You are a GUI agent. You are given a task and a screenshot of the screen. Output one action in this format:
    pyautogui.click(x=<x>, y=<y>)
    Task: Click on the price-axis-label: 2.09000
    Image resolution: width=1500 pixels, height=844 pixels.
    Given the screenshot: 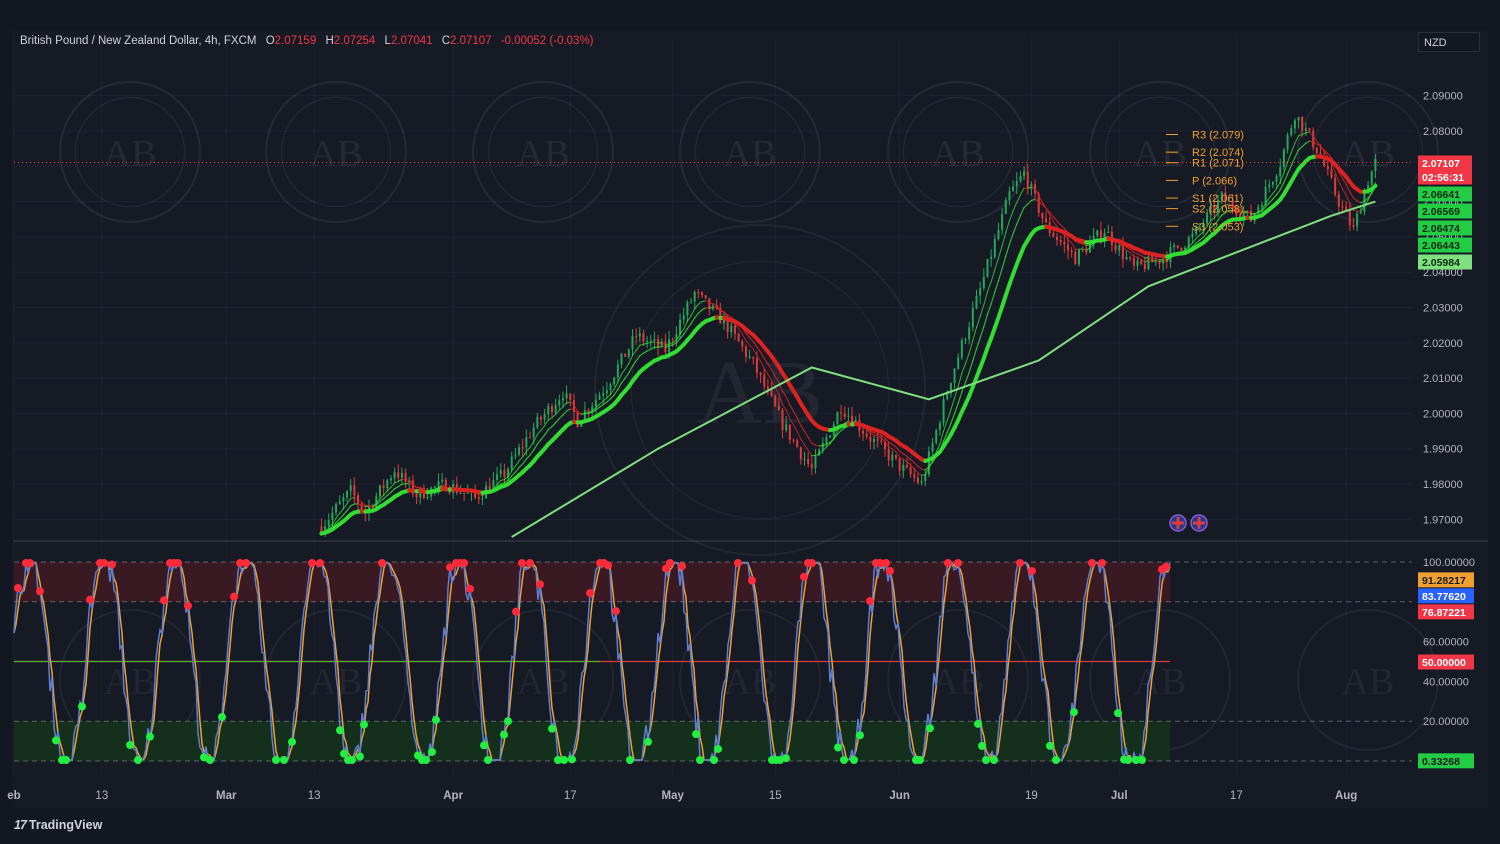 What is the action you would take?
    pyautogui.click(x=1443, y=97)
    